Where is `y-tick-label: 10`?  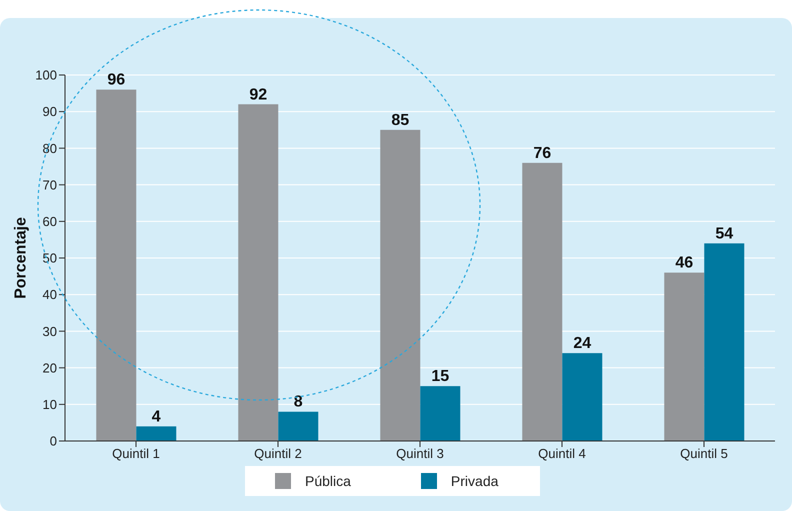
y-tick-label: 10 is located at coordinates (49, 404).